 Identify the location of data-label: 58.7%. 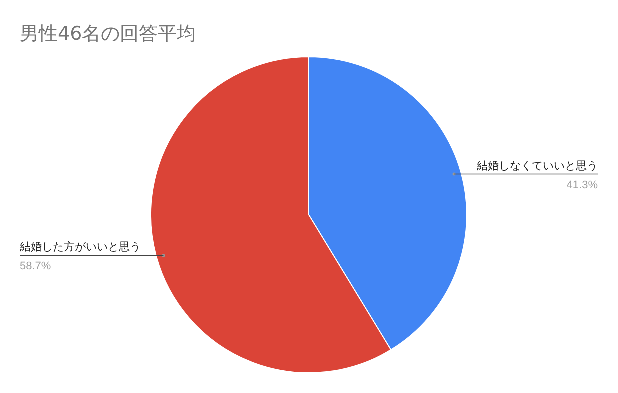
(36, 266).